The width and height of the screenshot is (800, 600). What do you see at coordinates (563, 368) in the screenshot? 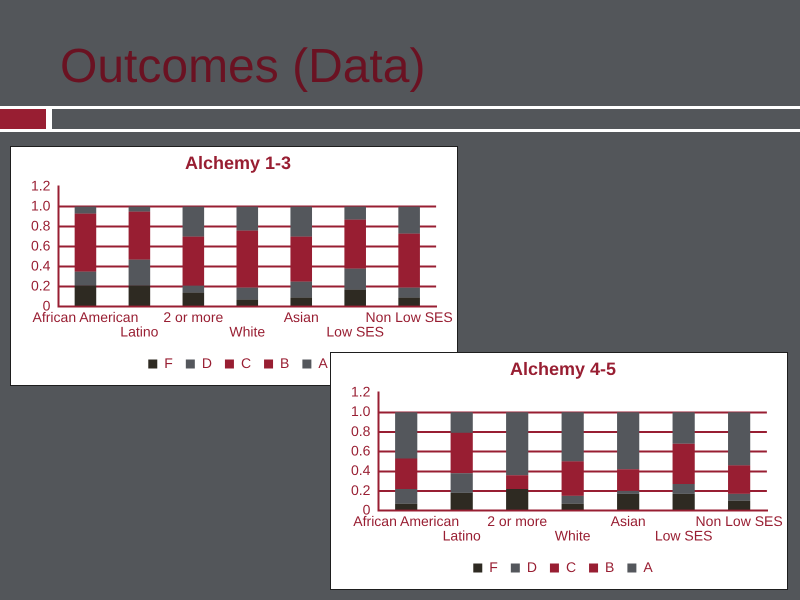
I see `chart-title: Alchemy 4-5` at bounding box center [563, 368].